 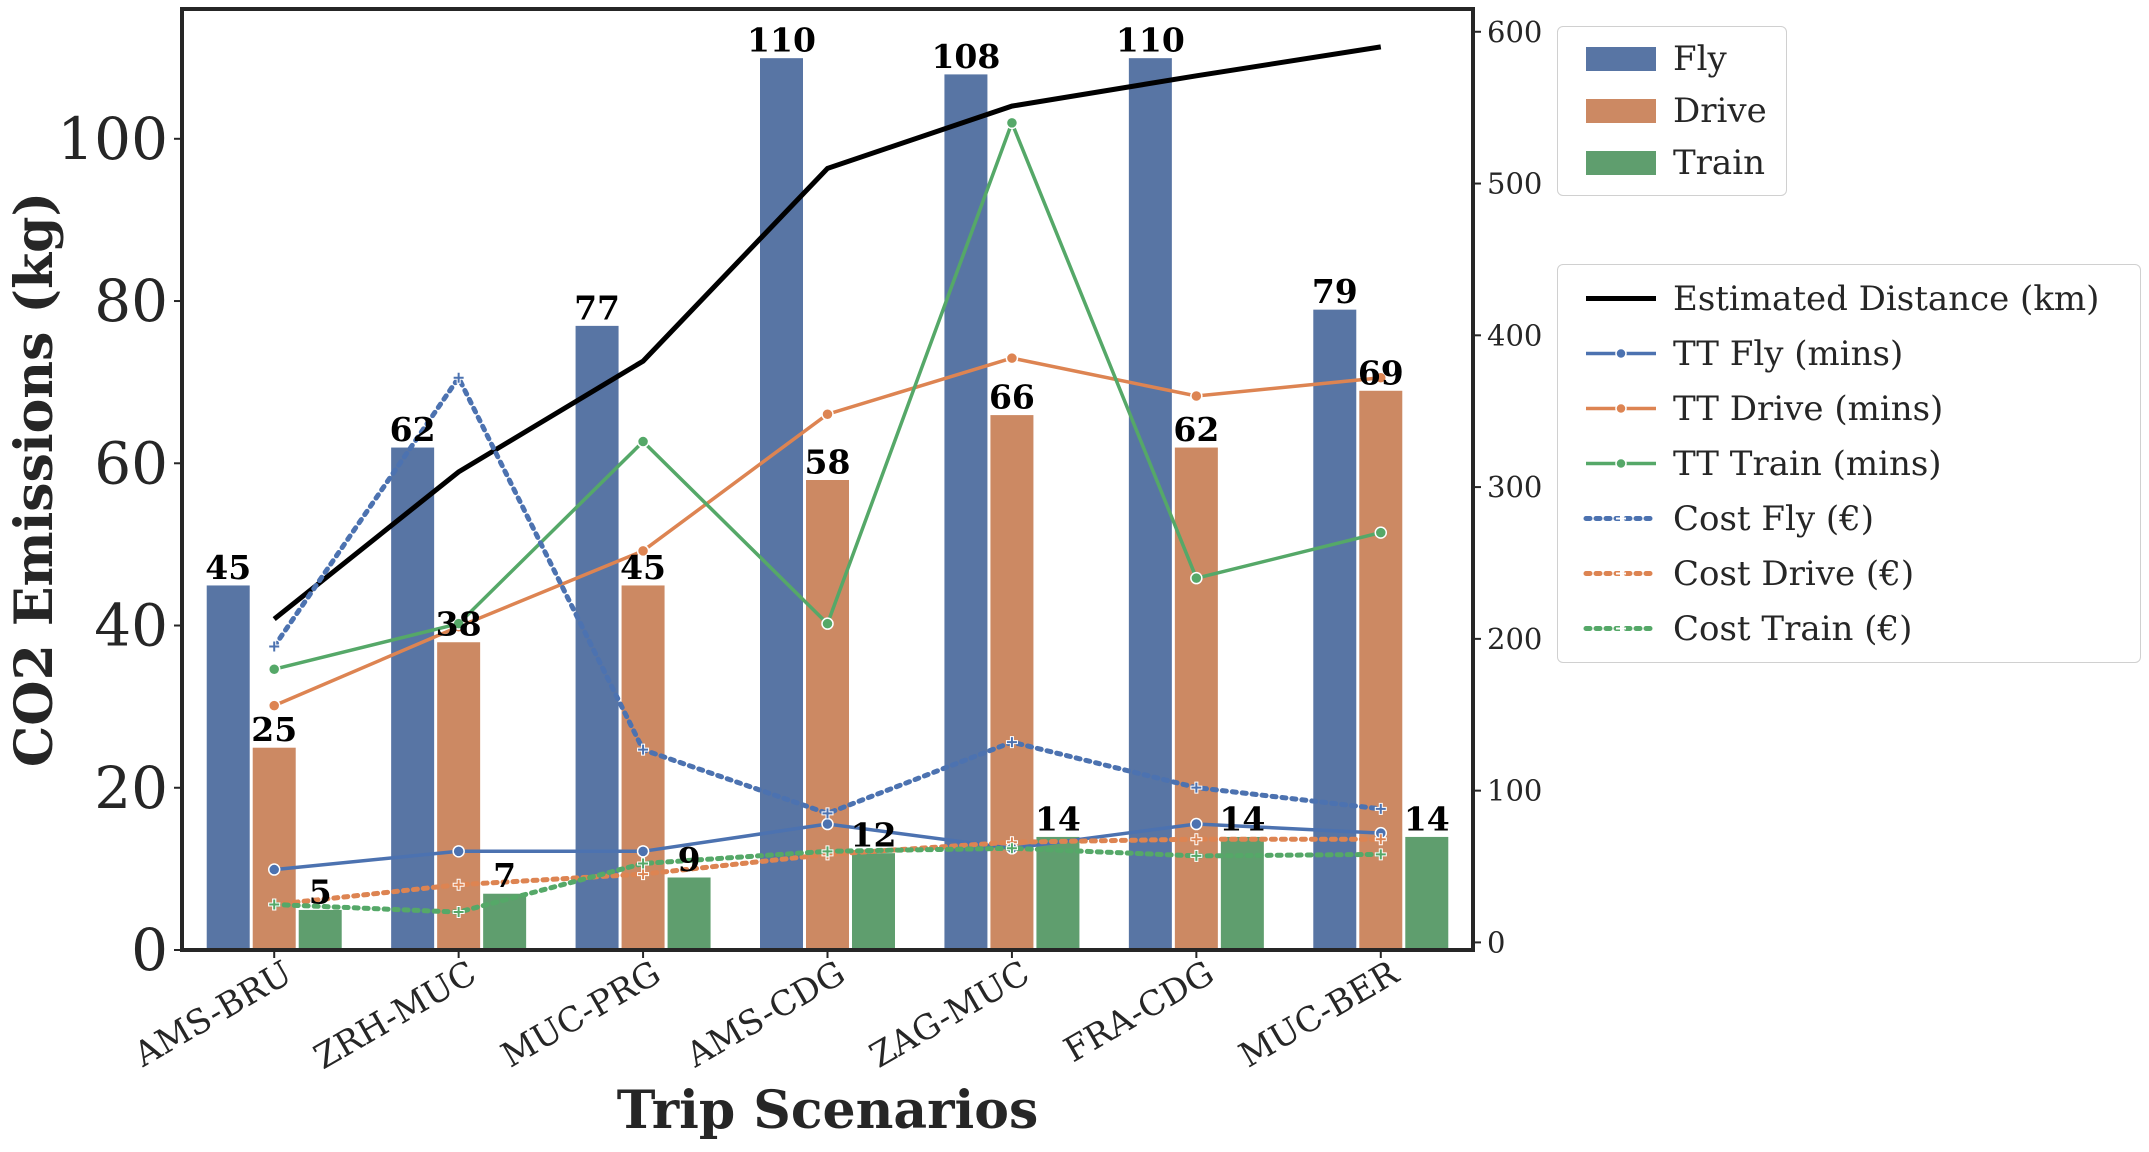 What do you see at coordinates (965, 56) in the screenshot?
I see `bar-value-label: 108` at bounding box center [965, 56].